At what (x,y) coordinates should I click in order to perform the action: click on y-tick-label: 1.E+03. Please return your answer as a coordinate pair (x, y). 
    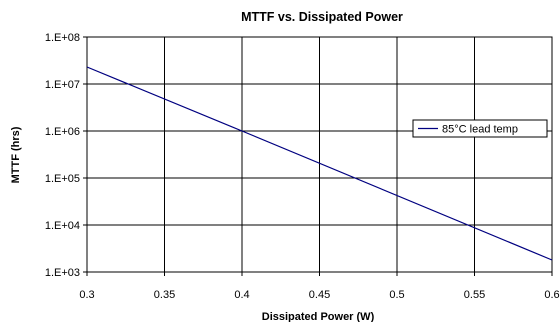
    Looking at the image, I should click on (62, 273).